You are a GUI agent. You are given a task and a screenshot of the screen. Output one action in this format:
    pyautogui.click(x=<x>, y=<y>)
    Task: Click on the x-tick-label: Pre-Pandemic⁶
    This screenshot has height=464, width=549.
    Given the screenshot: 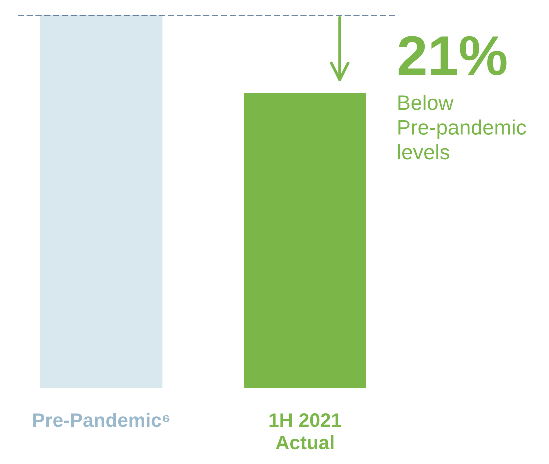 What is the action you would take?
    pyautogui.click(x=102, y=420)
    